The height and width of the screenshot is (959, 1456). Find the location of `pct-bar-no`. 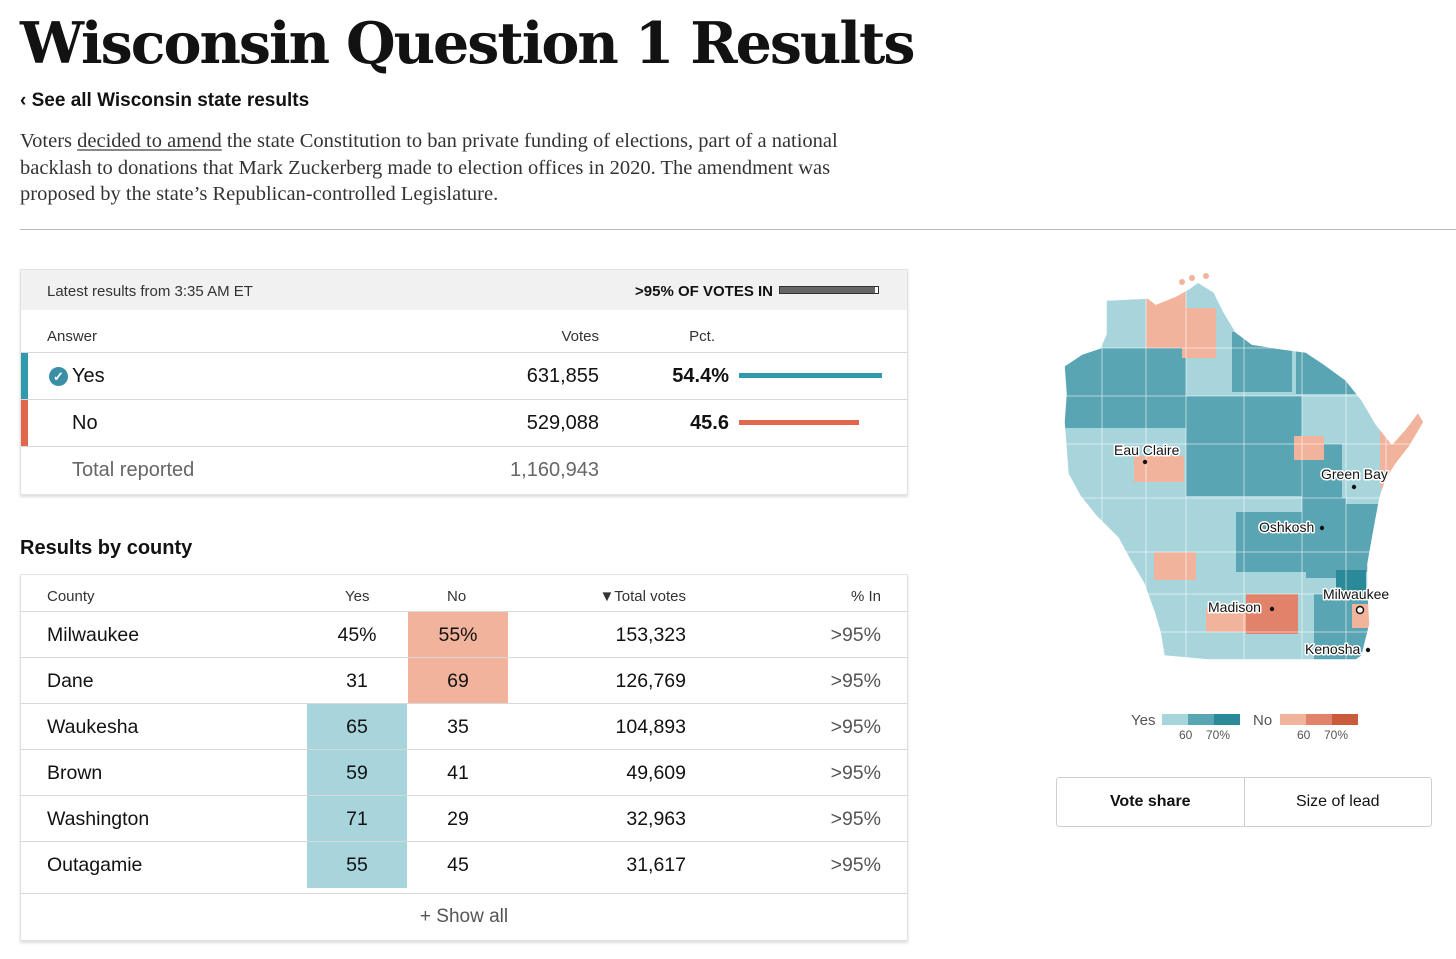

pct-bar-no is located at coordinates (799, 422).